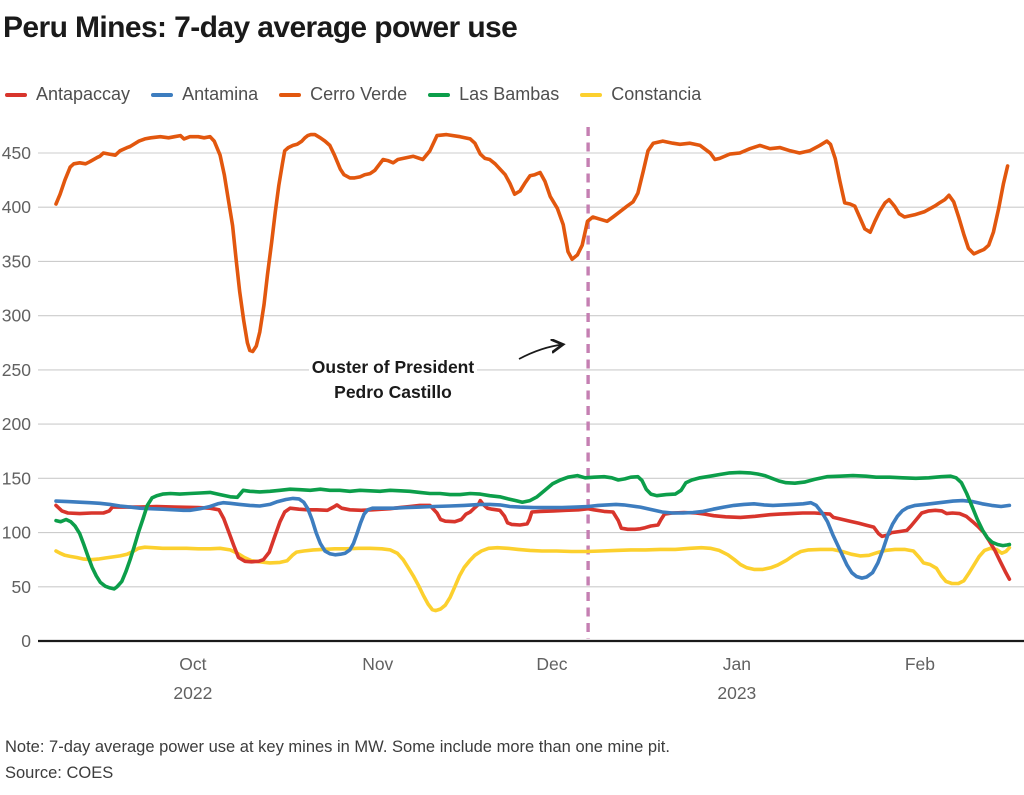 The height and width of the screenshot is (795, 1024). What do you see at coordinates (393, 392) in the screenshot?
I see `event-annotation-line2: Pedro Castillo` at bounding box center [393, 392].